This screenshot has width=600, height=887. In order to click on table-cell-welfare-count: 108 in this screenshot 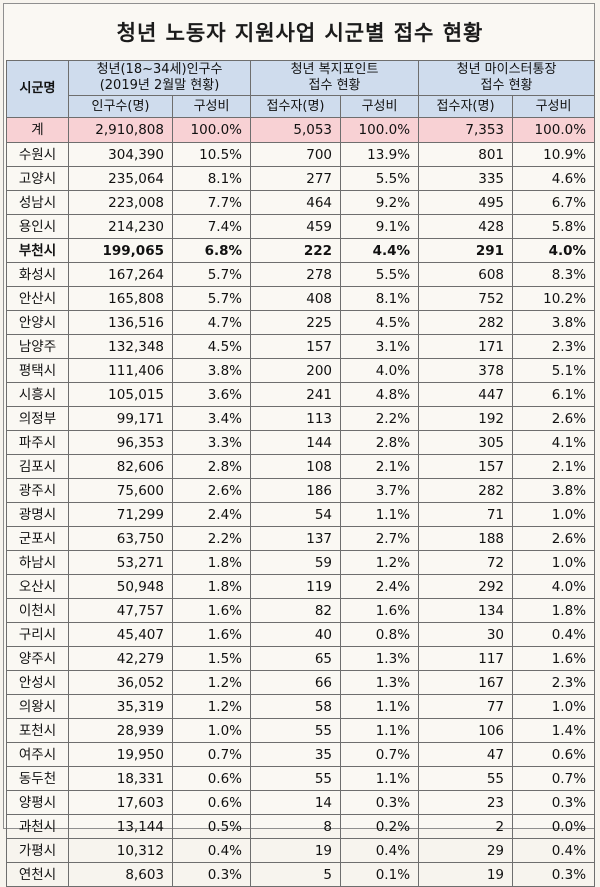, I will do `click(296, 466)`.